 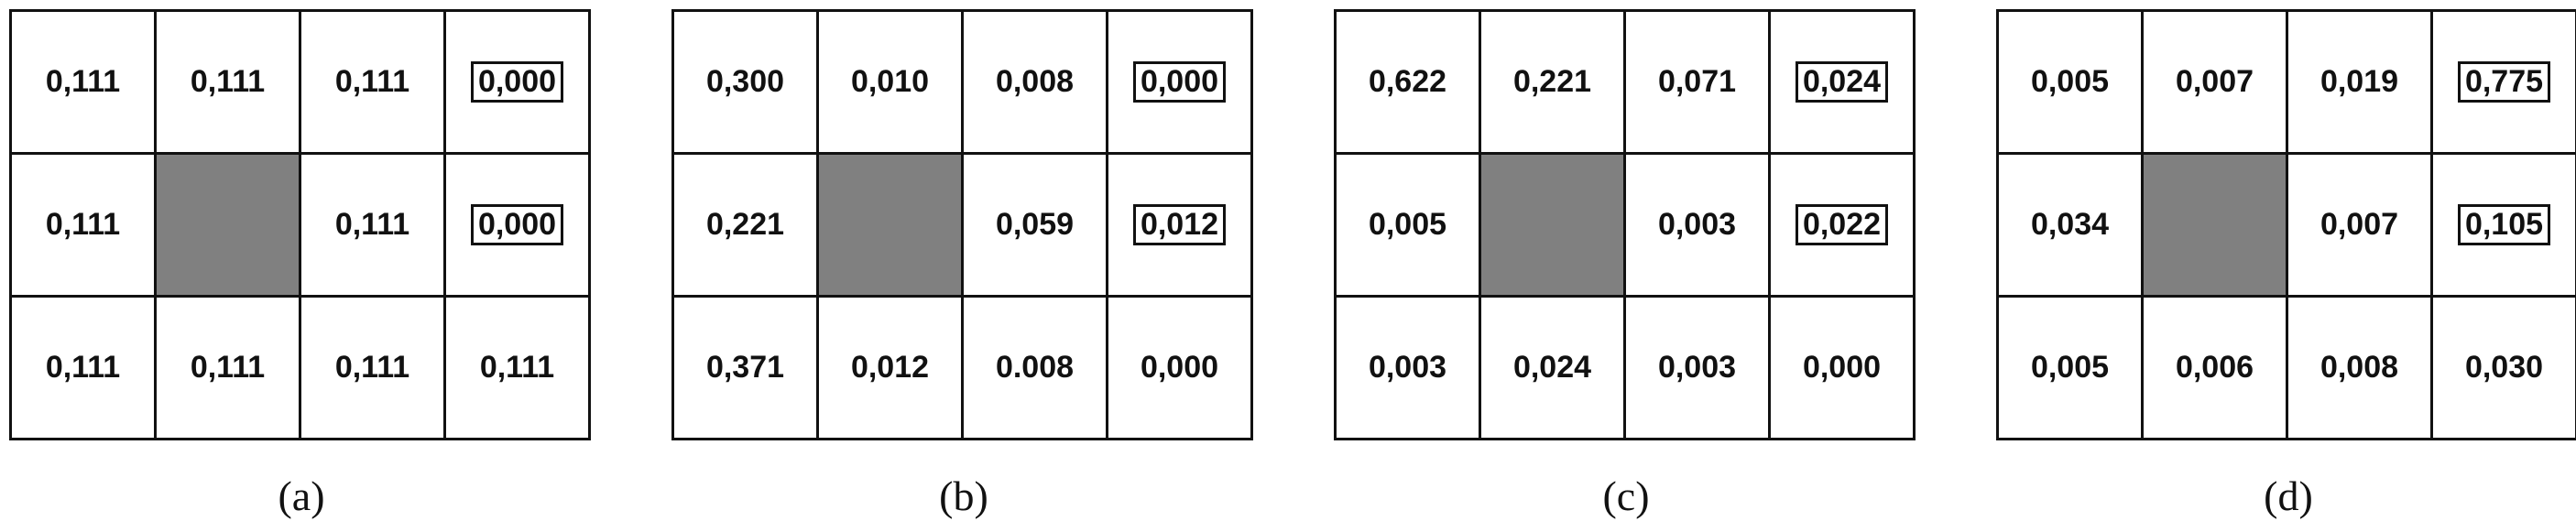 I want to click on state-cell: 0,019, so click(x=2360, y=83).